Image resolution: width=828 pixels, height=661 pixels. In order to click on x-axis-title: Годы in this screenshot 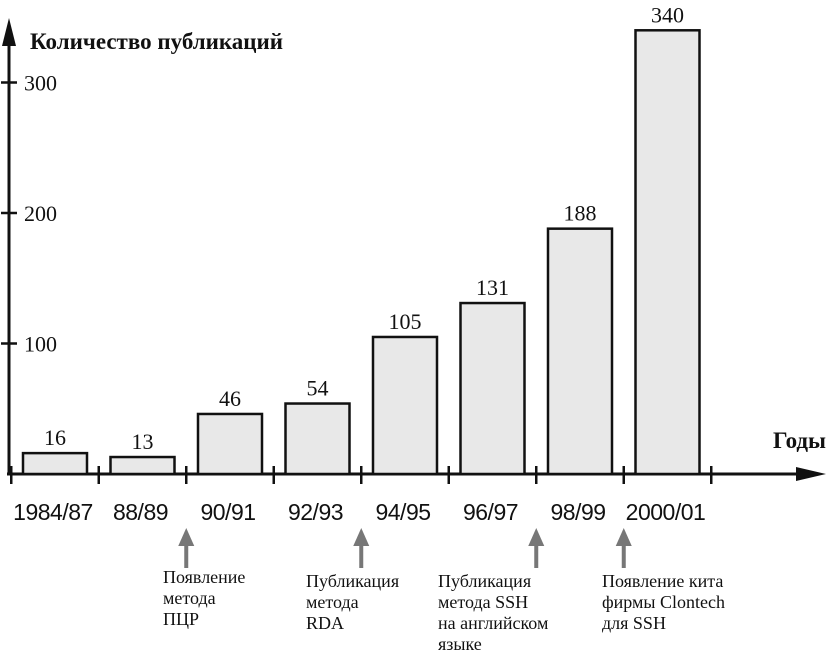, I will do `click(799, 440)`.